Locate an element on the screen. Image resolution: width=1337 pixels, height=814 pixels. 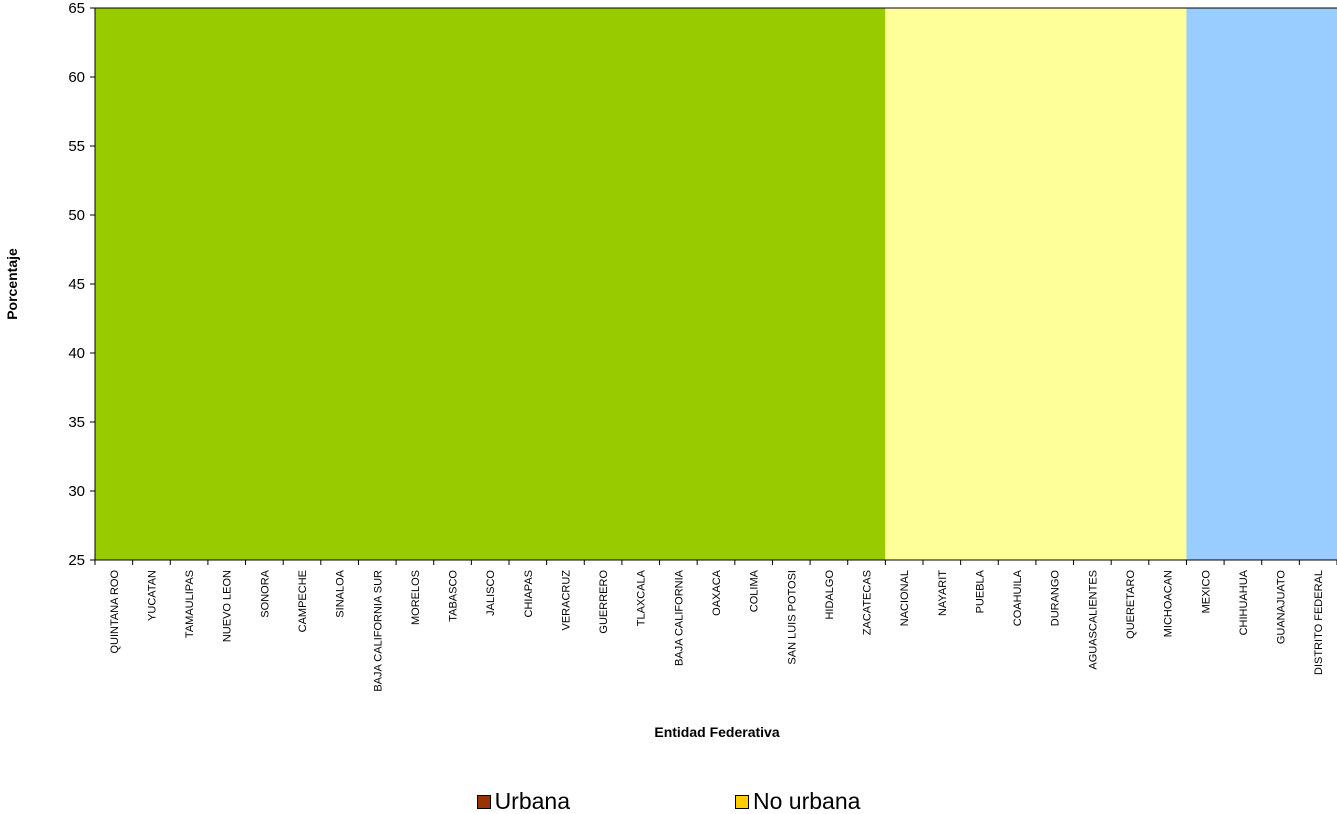
x-tick-label: GUERRERO is located at coordinates (604, 602).